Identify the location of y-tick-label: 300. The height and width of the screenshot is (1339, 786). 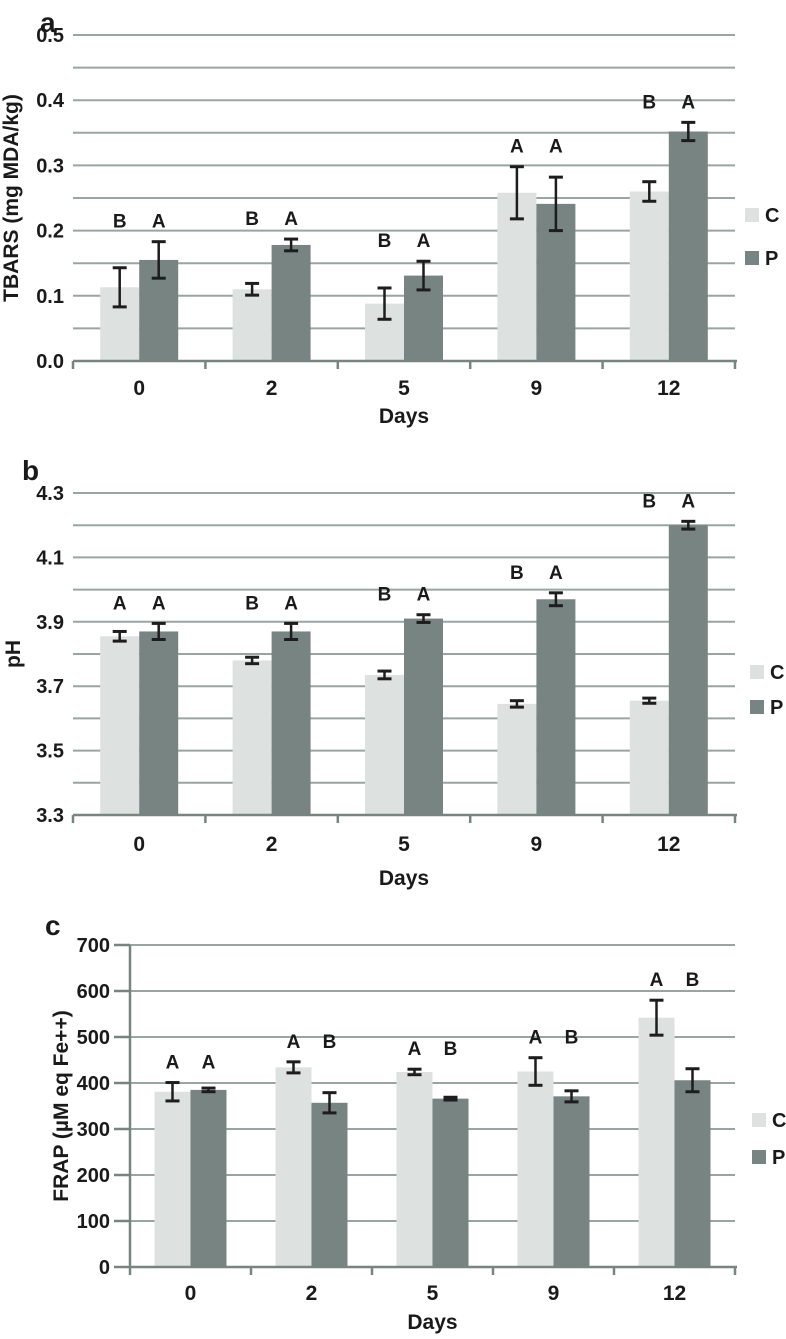
(93, 1130).